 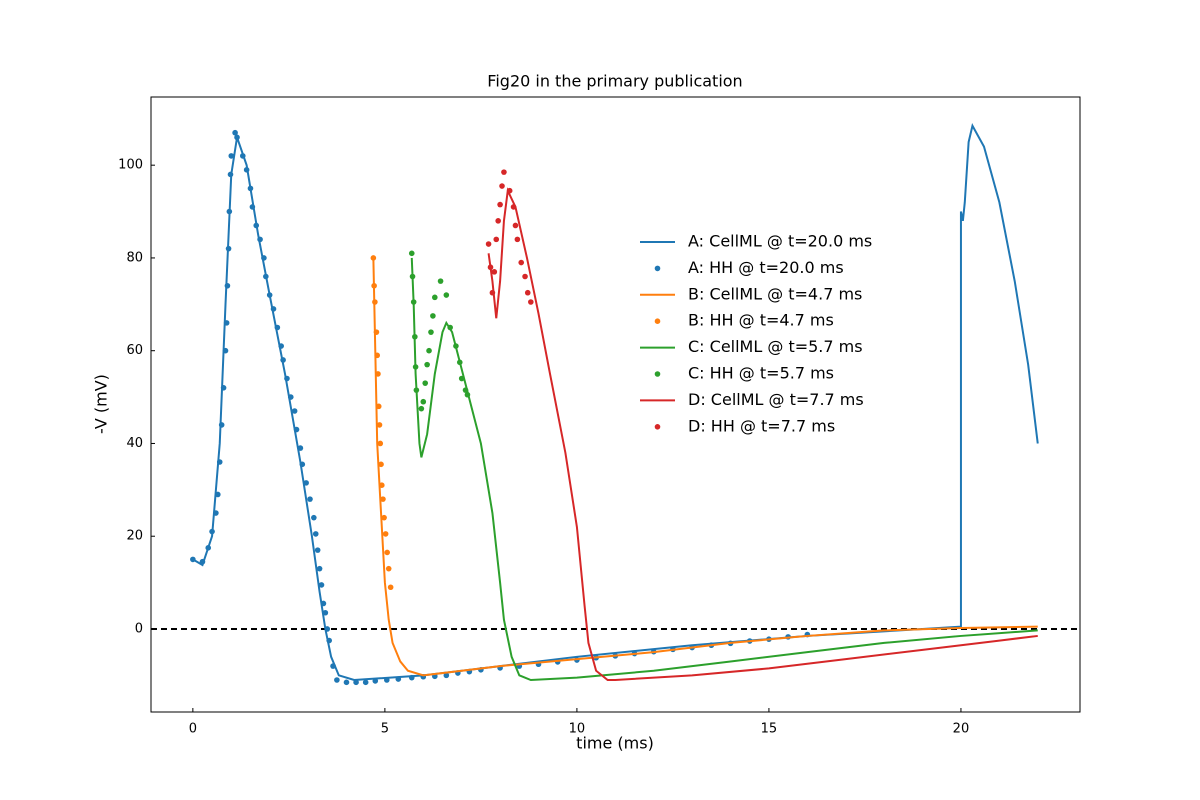 I want to click on y-tick-label: 100, so click(x=130, y=165).